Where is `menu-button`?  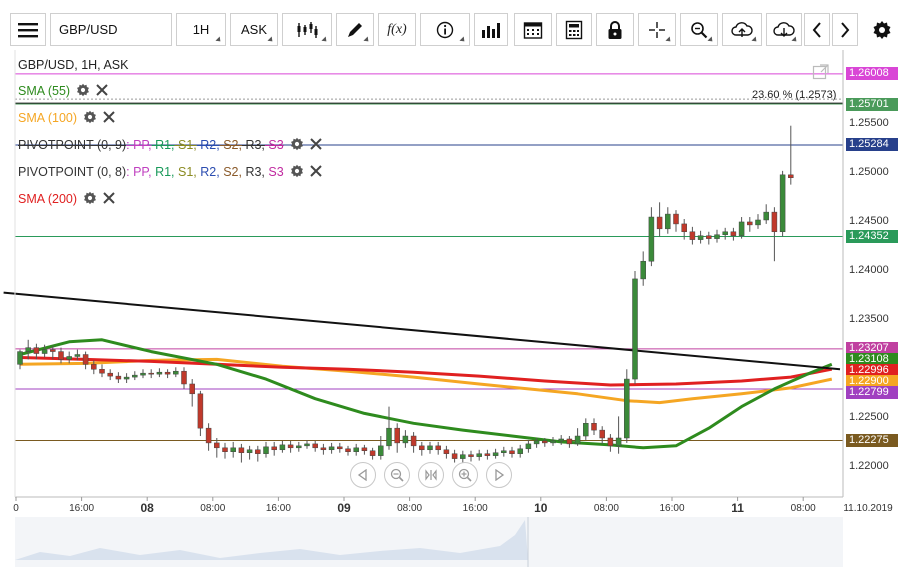 menu-button is located at coordinates (28, 29).